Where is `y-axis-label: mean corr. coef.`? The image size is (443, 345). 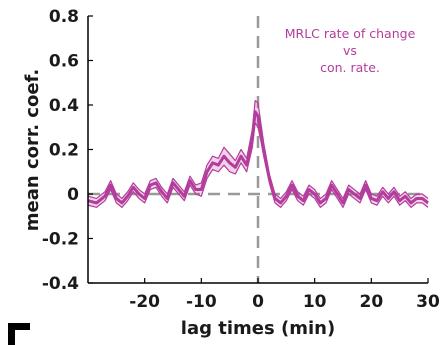 y-axis-label: mean corr. coef. is located at coordinates (32, 150).